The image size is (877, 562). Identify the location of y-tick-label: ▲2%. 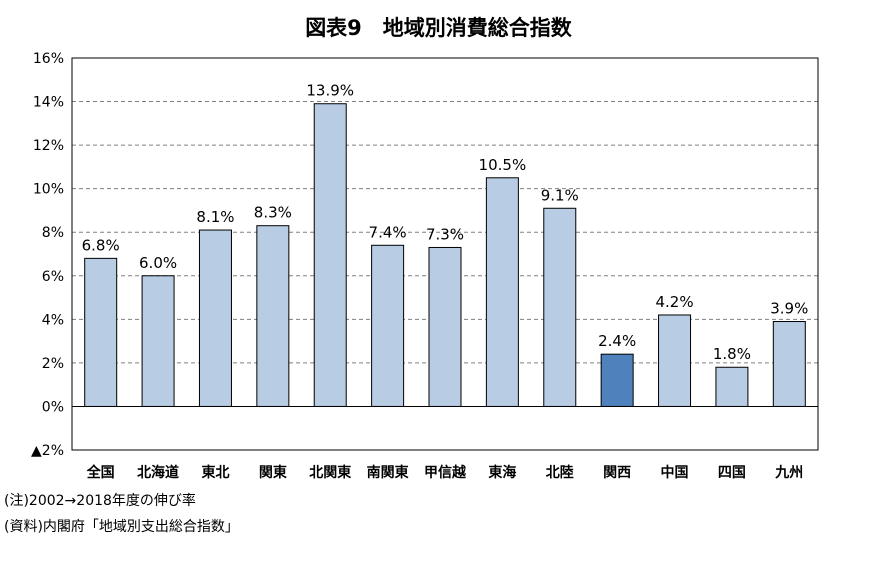
(47, 451).